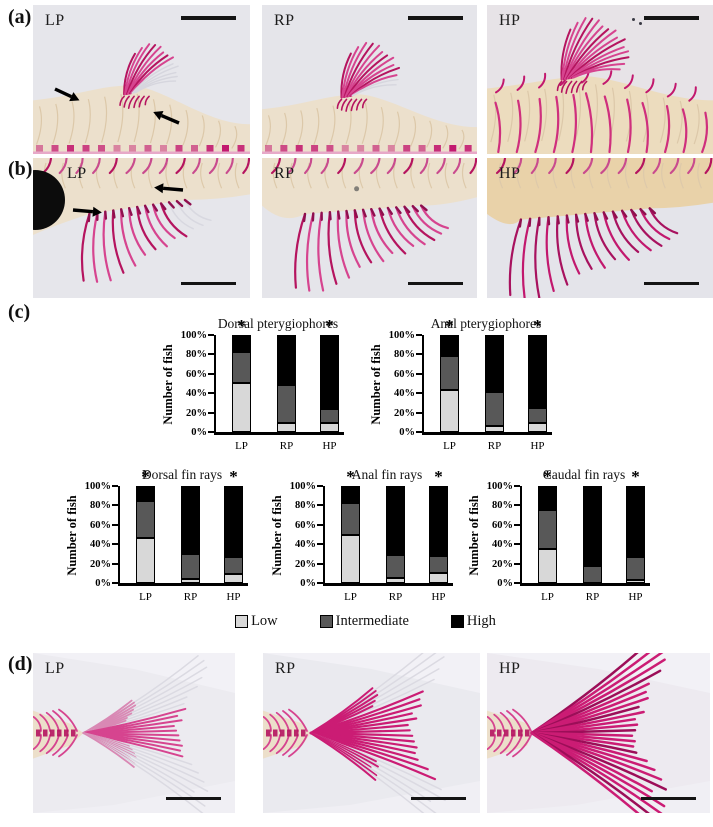 The height and width of the screenshot is (827, 713). What do you see at coordinates (141, 79) in the screenshot?
I see `micrograph-a-lp: LP` at bounding box center [141, 79].